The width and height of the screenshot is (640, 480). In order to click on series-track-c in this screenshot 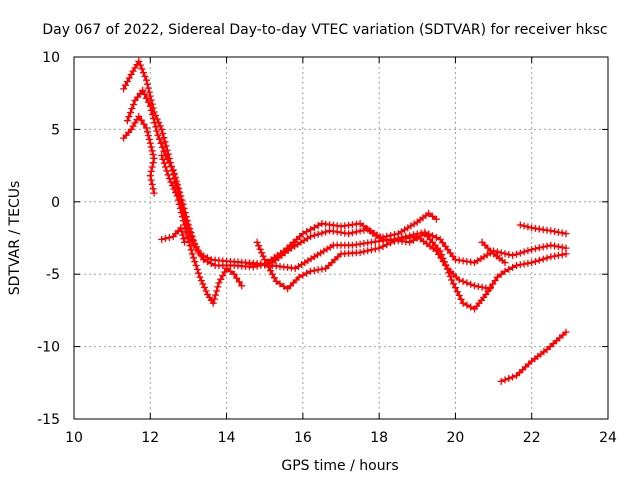, I will do `click(139, 154)`.